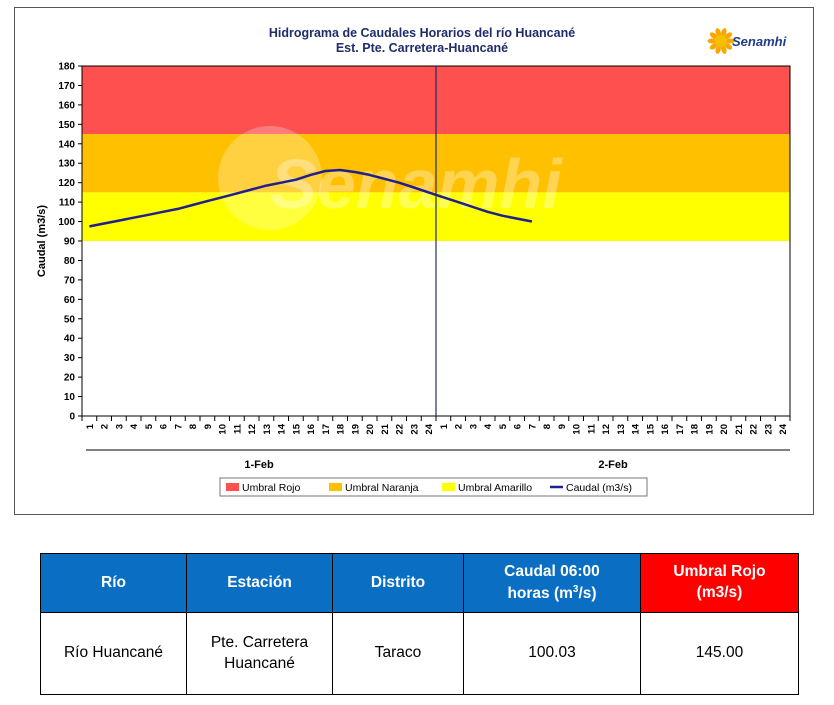 The width and height of the screenshot is (834, 705). I want to click on logo-text: Senamhi, so click(759, 41).